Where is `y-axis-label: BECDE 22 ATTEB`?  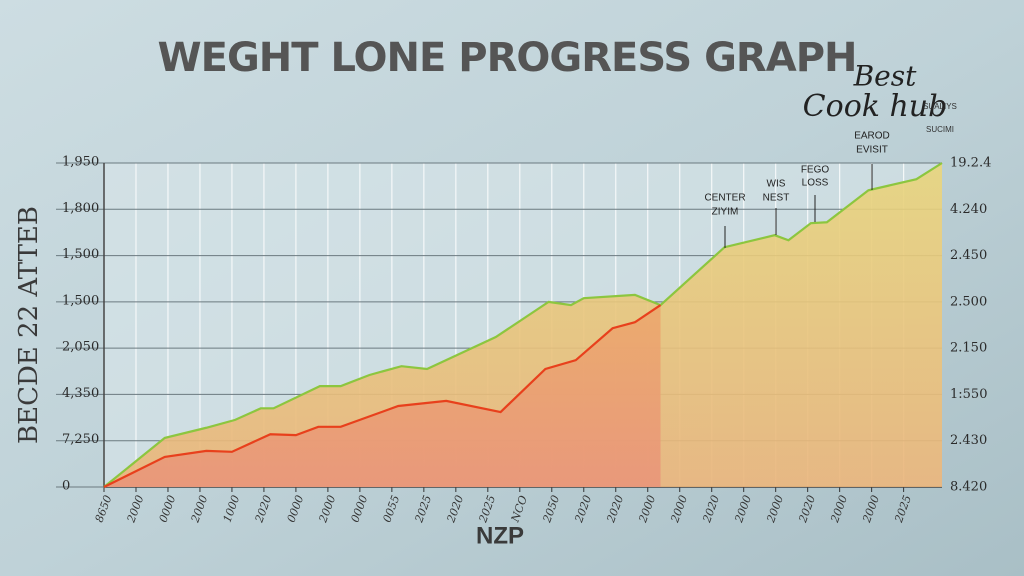
y-axis-label: BECDE 22 ATTEB is located at coordinates (29, 325).